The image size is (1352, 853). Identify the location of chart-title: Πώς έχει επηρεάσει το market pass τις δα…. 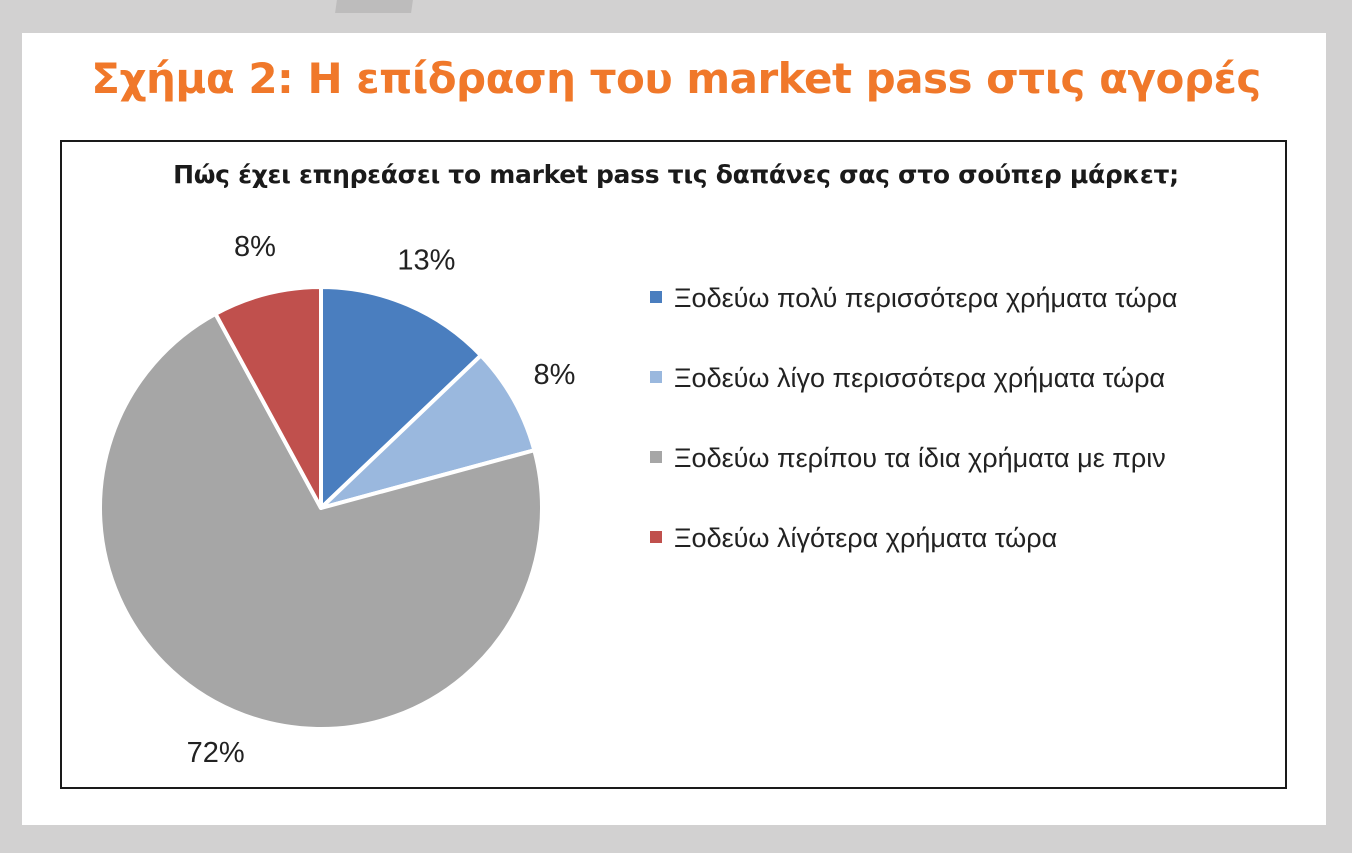
(676, 174).